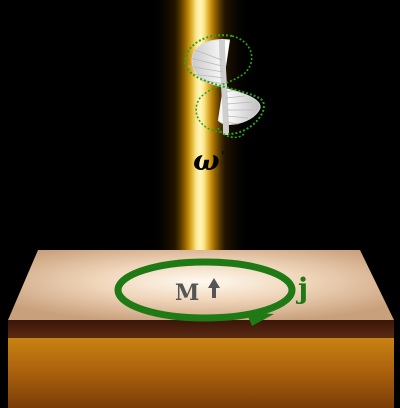  I want to click on magnetization-label: M, so click(187, 293).